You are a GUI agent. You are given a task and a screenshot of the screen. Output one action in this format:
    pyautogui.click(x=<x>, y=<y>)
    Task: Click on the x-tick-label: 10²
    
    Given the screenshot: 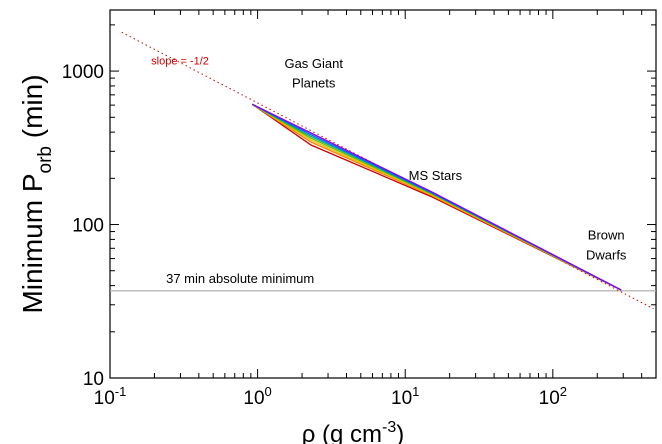 What is the action you would take?
    pyautogui.click(x=553, y=396)
    